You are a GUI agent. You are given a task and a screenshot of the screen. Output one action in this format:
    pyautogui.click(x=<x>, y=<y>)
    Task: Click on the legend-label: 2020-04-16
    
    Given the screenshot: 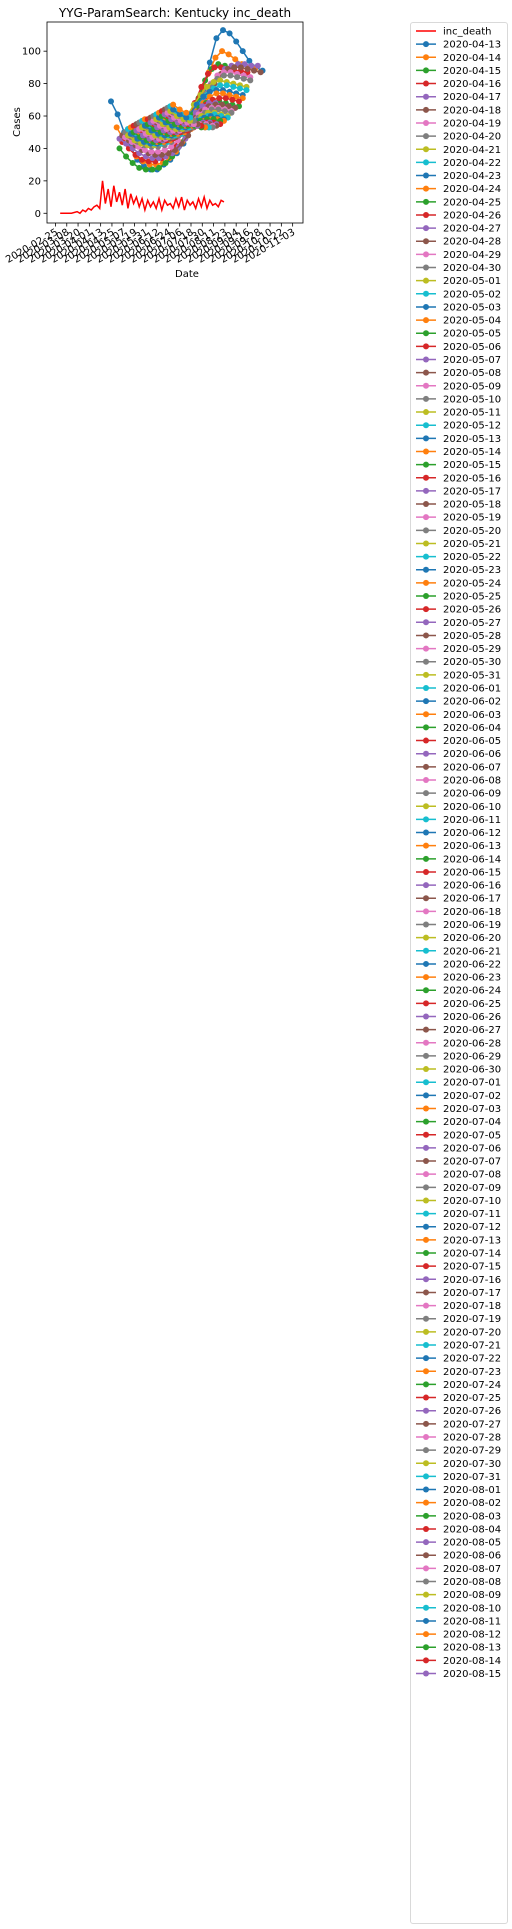 What is the action you would take?
    pyautogui.click(x=472, y=84)
    